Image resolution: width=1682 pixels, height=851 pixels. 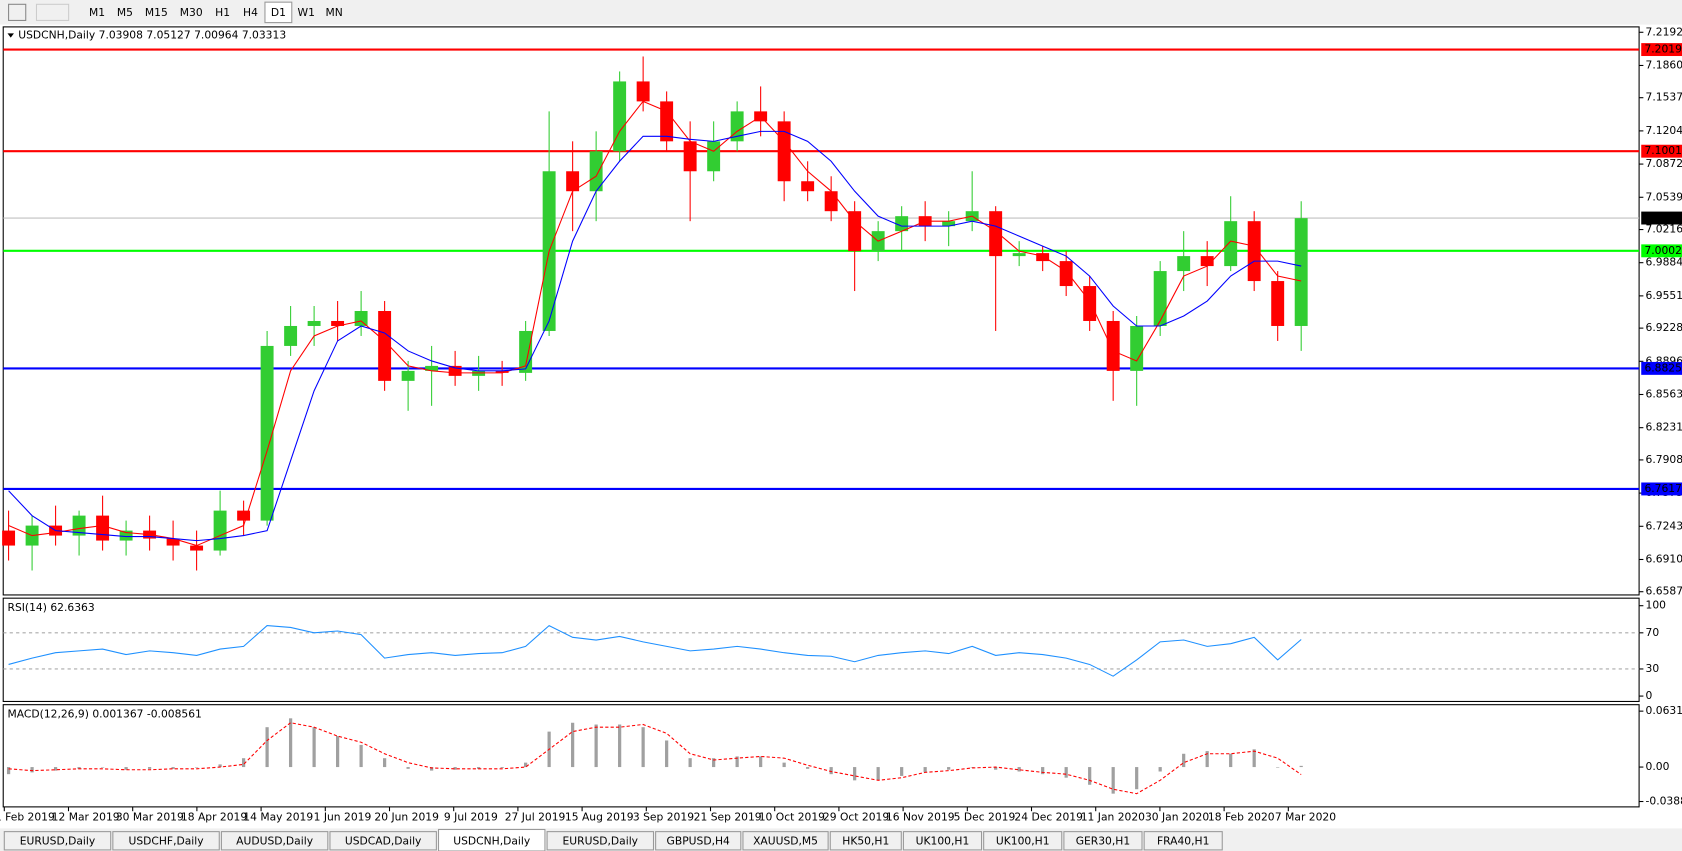 I want to click on y-tick-label: 6.98840, so click(x=1664, y=262).